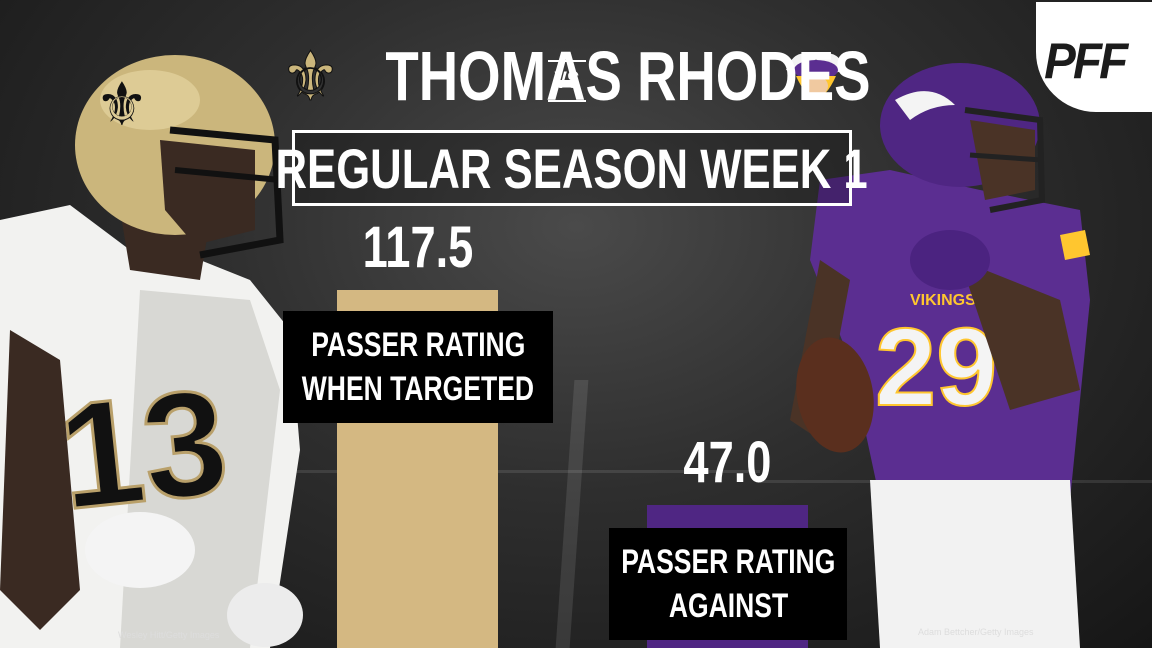  I want to click on home-facemask-bar, so click(227, 175).